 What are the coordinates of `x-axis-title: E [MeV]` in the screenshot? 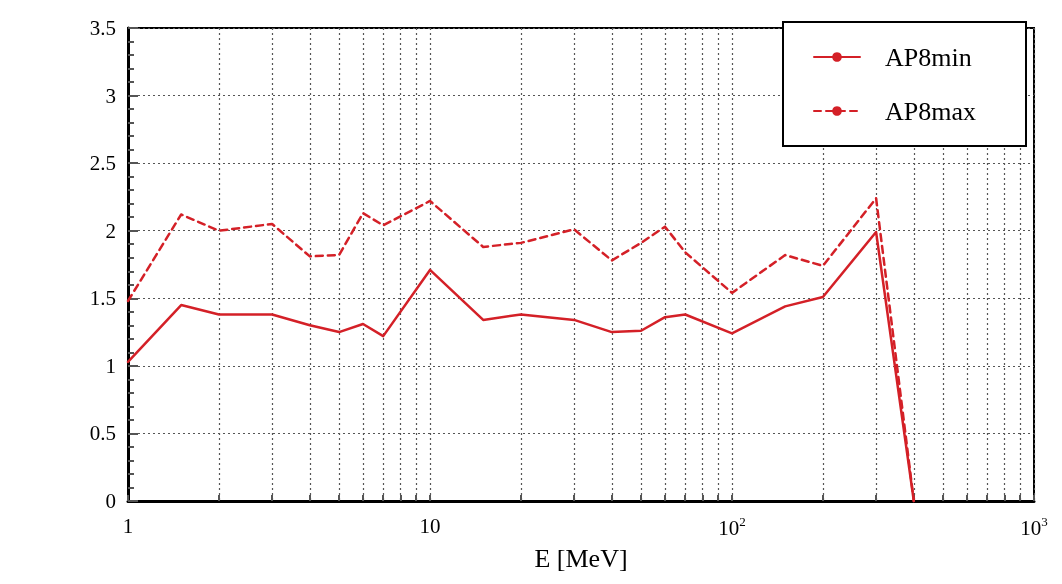 It's located at (581, 558).